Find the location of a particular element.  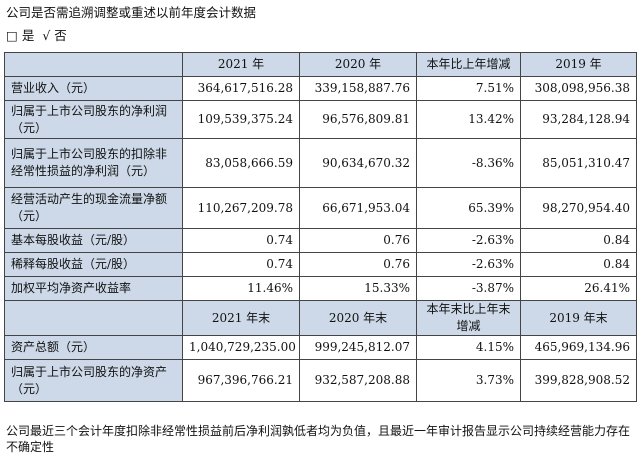

row-label: 基本每股收益（元/股） is located at coordinates (93, 240).